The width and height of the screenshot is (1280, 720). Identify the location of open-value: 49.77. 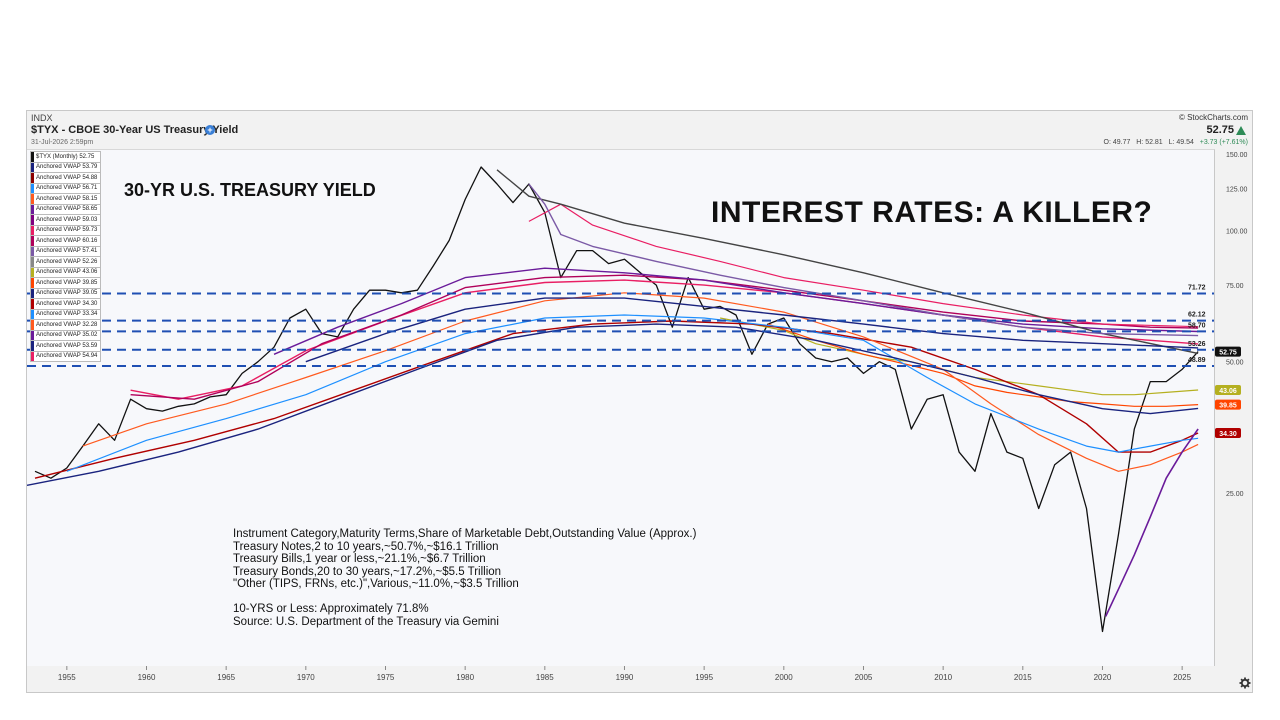
(1121, 142).